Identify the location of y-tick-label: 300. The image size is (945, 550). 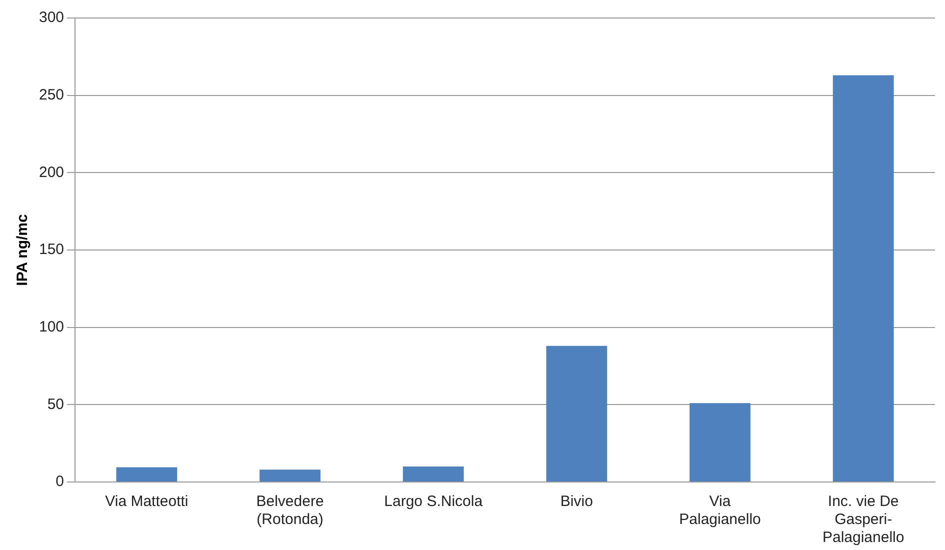
(51, 17).